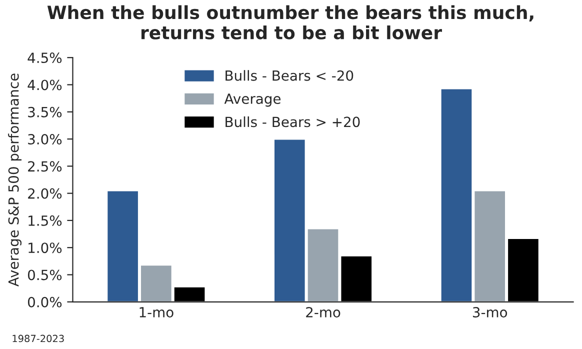 This screenshot has width=582, height=349. I want to click on y-tick-label: 1.5%, so click(45, 220).